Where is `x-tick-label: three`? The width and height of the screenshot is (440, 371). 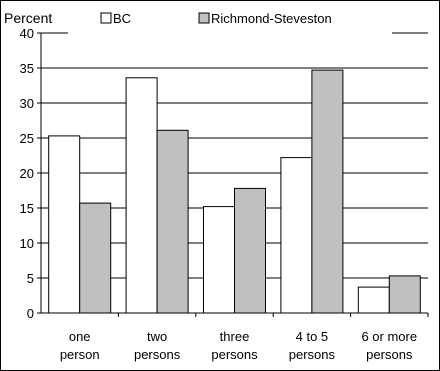 x-tick-label: three is located at coordinates (235, 336).